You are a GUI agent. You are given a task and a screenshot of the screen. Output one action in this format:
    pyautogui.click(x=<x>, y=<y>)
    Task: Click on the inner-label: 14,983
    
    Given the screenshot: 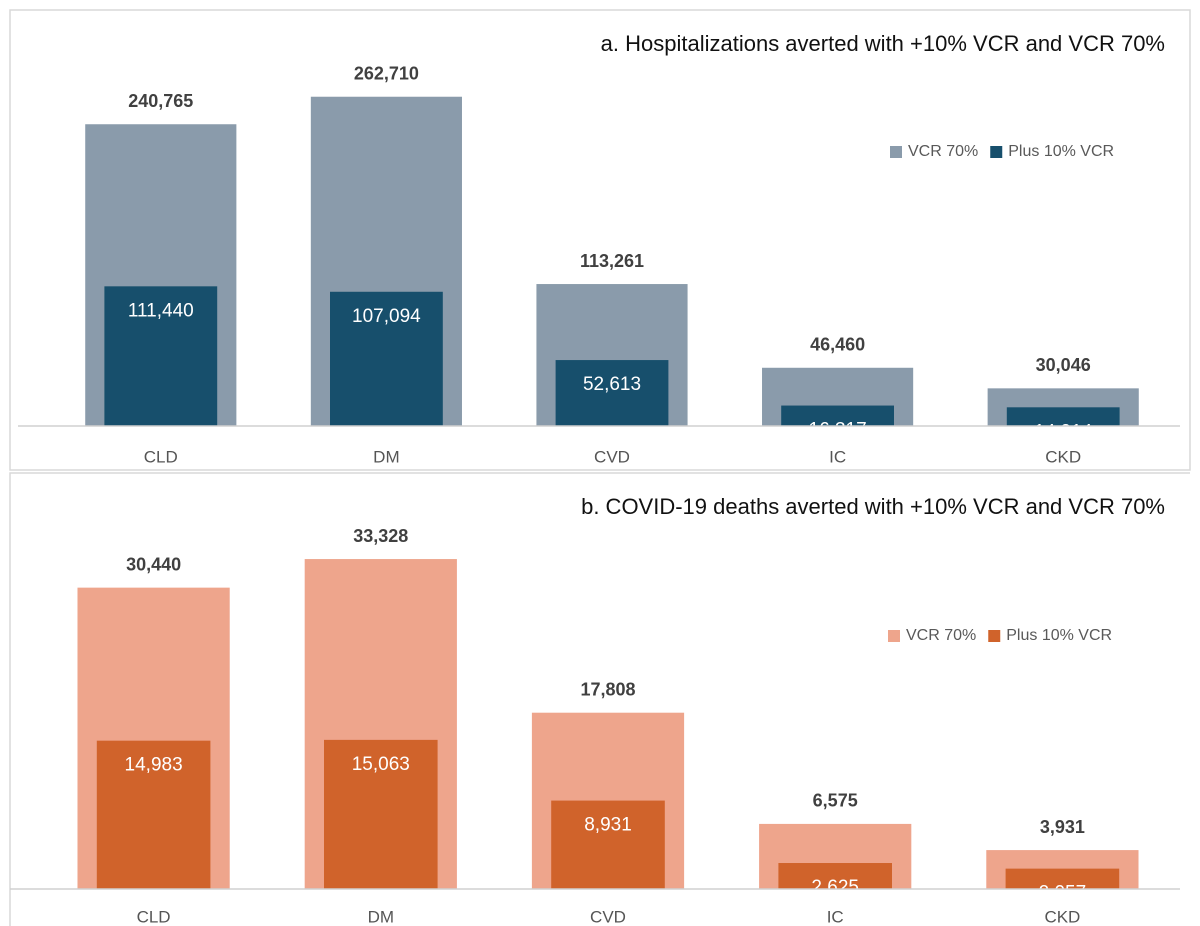 What is the action you would take?
    pyautogui.click(x=154, y=765)
    